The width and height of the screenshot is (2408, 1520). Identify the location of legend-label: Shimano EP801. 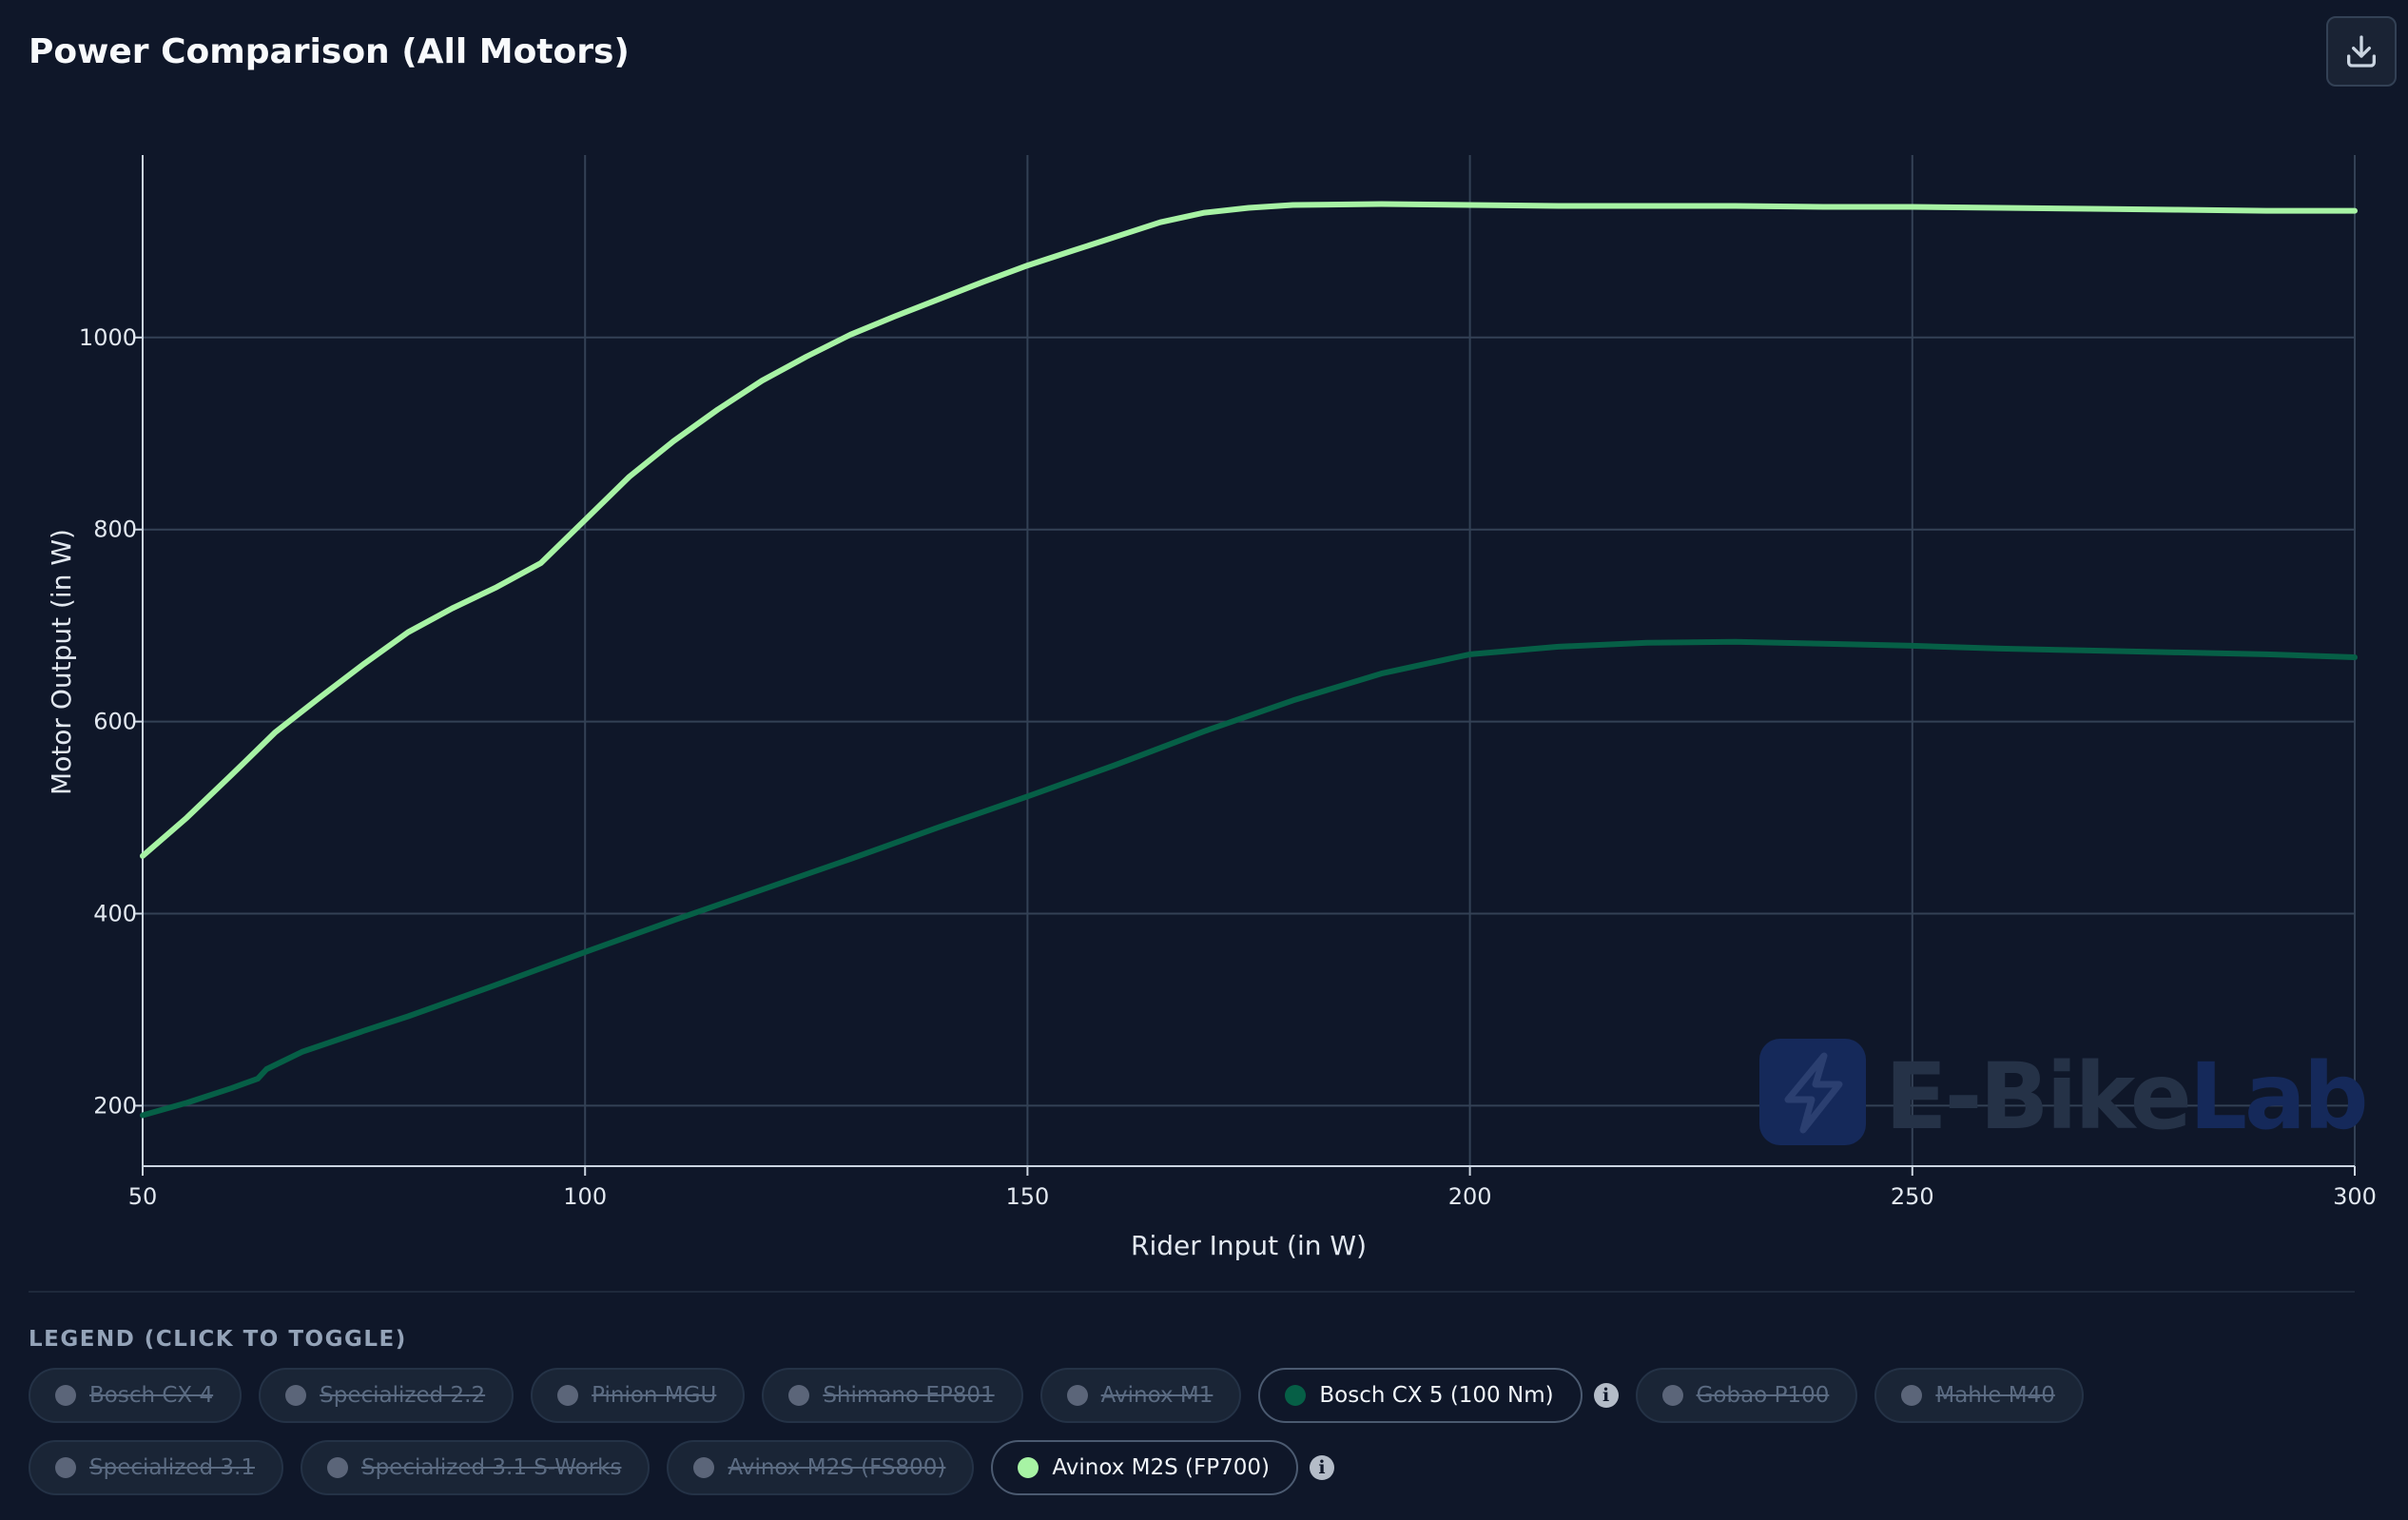
(909, 1395).